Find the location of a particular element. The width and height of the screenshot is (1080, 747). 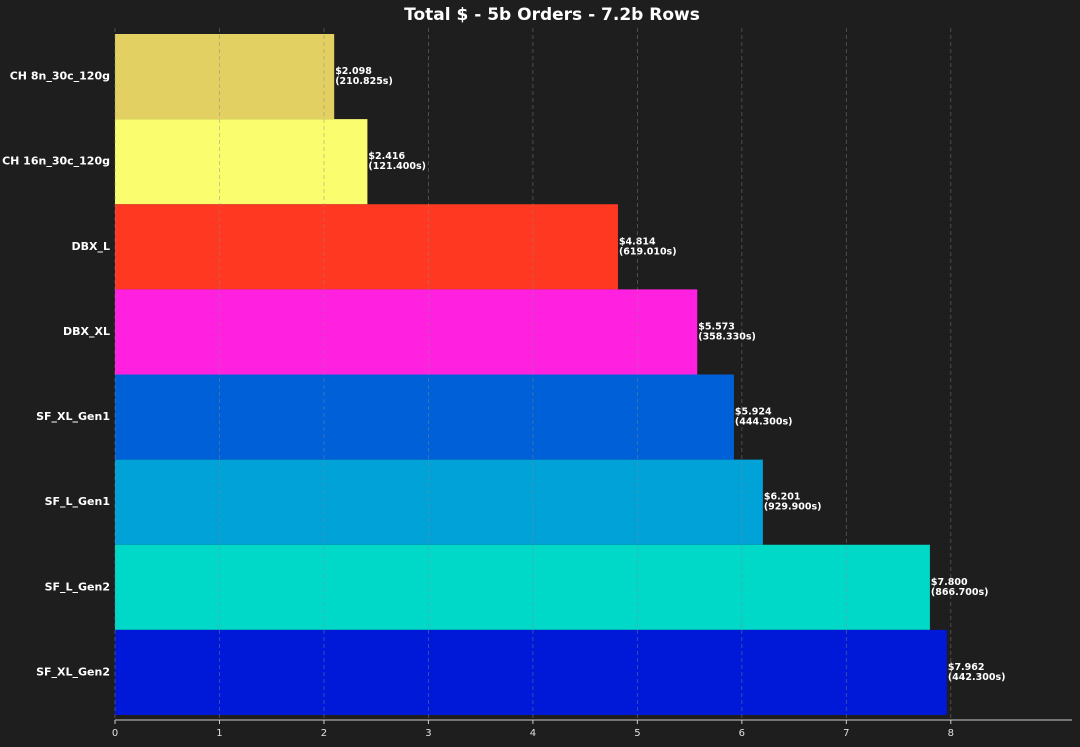

time-label: (444.300s) is located at coordinates (764, 422).